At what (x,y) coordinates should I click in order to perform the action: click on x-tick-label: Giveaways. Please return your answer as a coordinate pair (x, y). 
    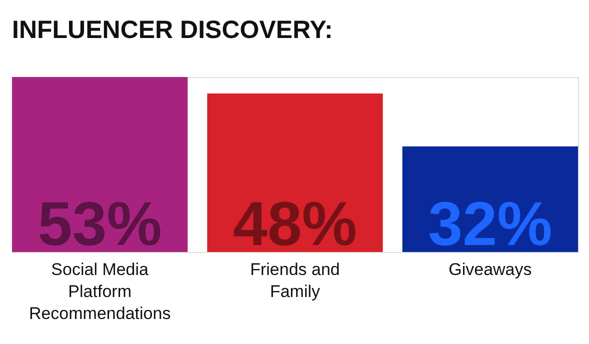
    Looking at the image, I should click on (490, 269).